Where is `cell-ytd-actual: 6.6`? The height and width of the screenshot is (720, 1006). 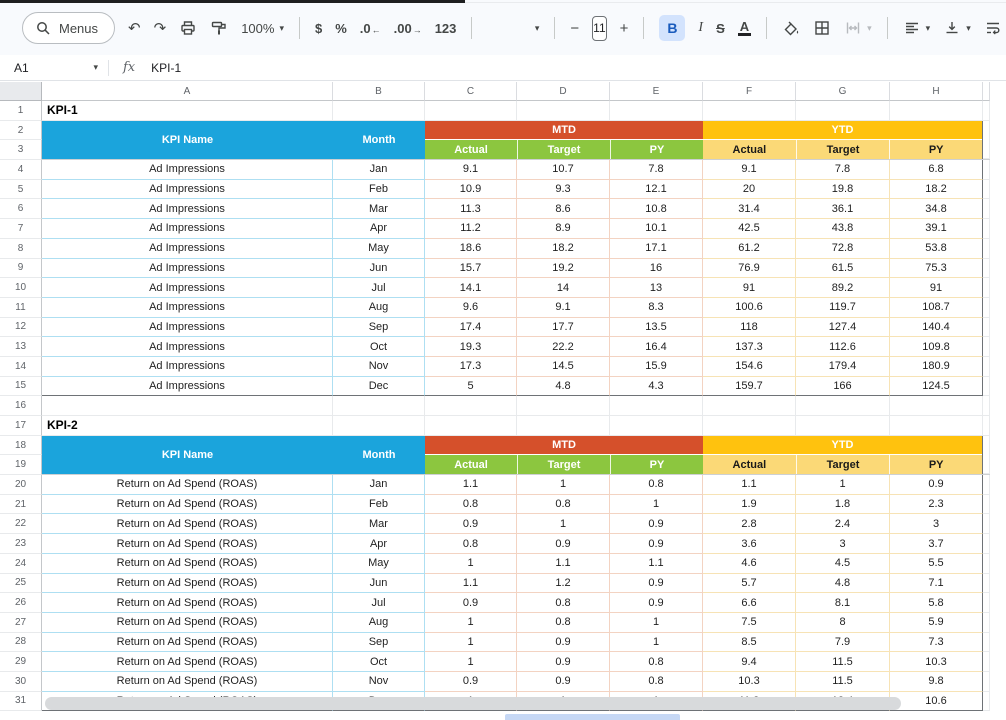
cell-ytd-actual: 6.6 is located at coordinates (749, 603).